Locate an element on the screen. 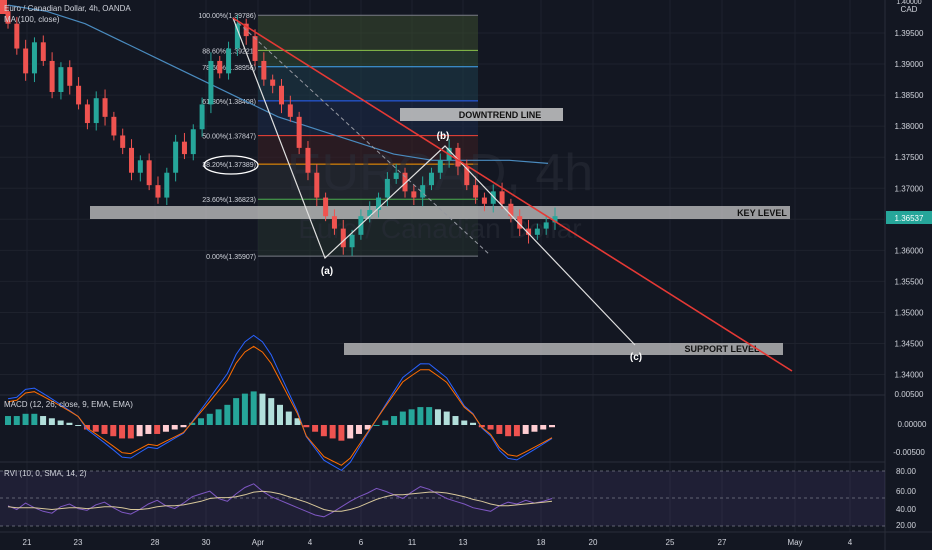 The width and height of the screenshot is (932, 550). price-tick-label: 1.39500 is located at coordinates (909, 33).